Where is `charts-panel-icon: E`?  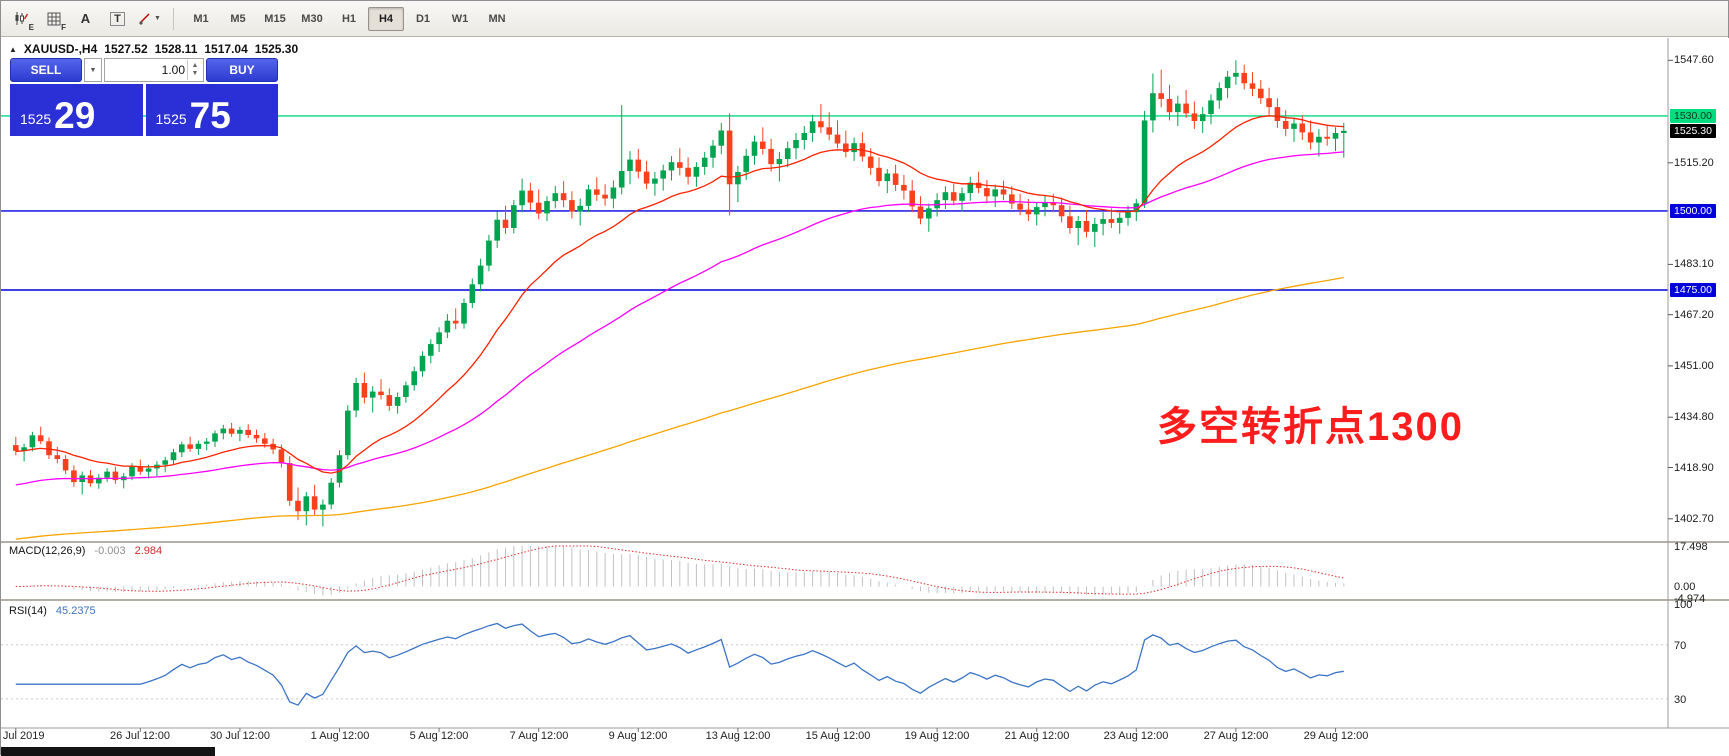
charts-panel-icon: E is located at coordinates (21, 19).